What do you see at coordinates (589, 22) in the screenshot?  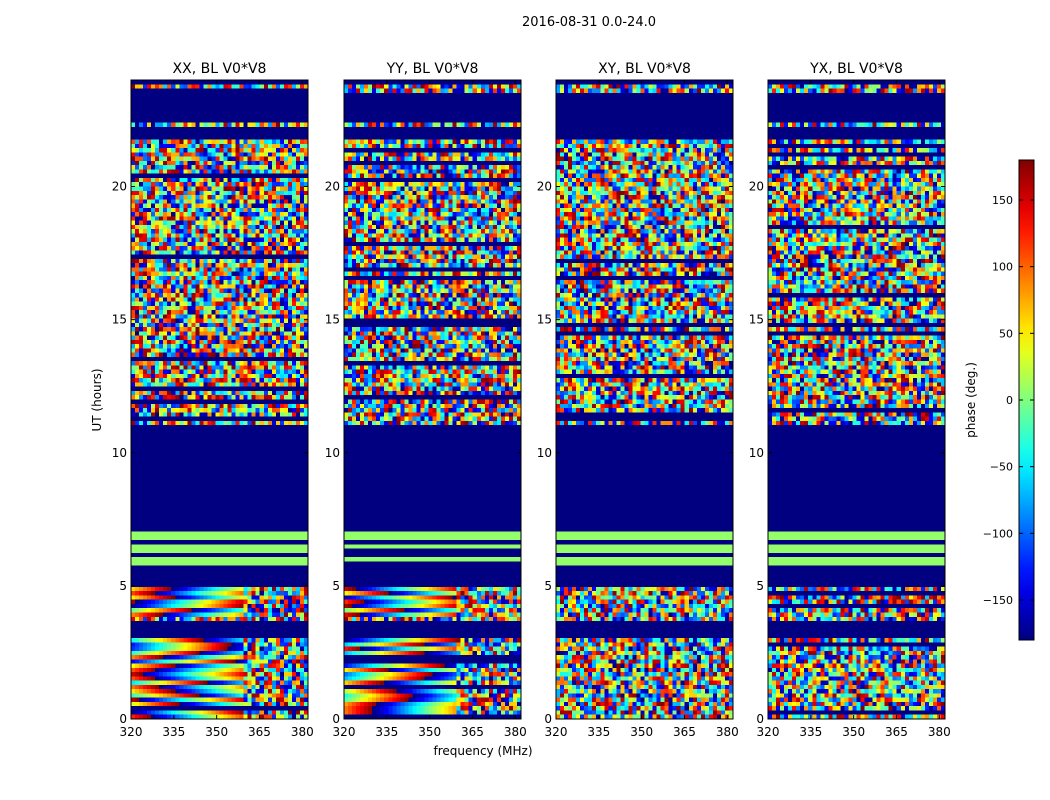 I see `figure-suptitle: 2016-08-31 0.0-24.0` at bounding box center [589, 22].